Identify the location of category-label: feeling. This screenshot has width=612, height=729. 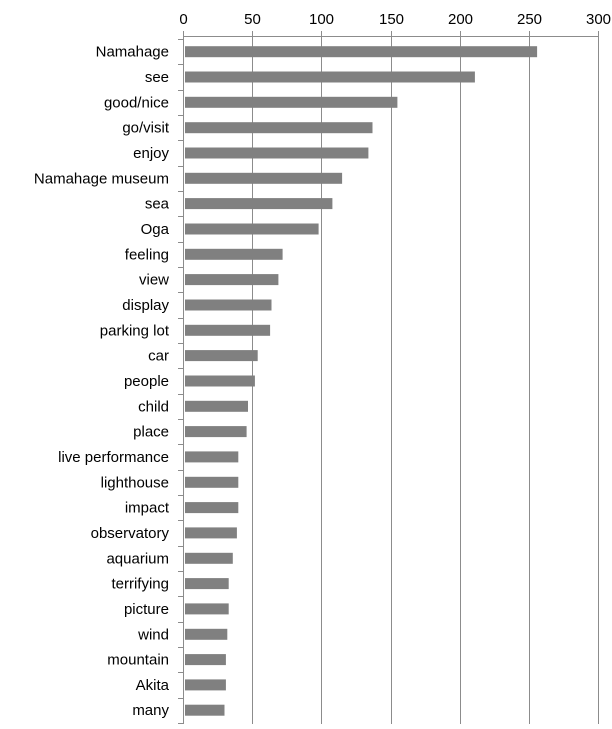
(147, 254).